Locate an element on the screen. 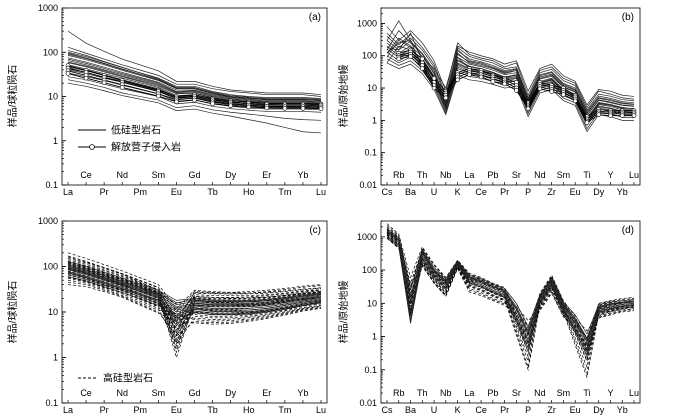 The height and width of the screenshot is (417, 700). x-category-label: Y is located at coordinates (610, 393).